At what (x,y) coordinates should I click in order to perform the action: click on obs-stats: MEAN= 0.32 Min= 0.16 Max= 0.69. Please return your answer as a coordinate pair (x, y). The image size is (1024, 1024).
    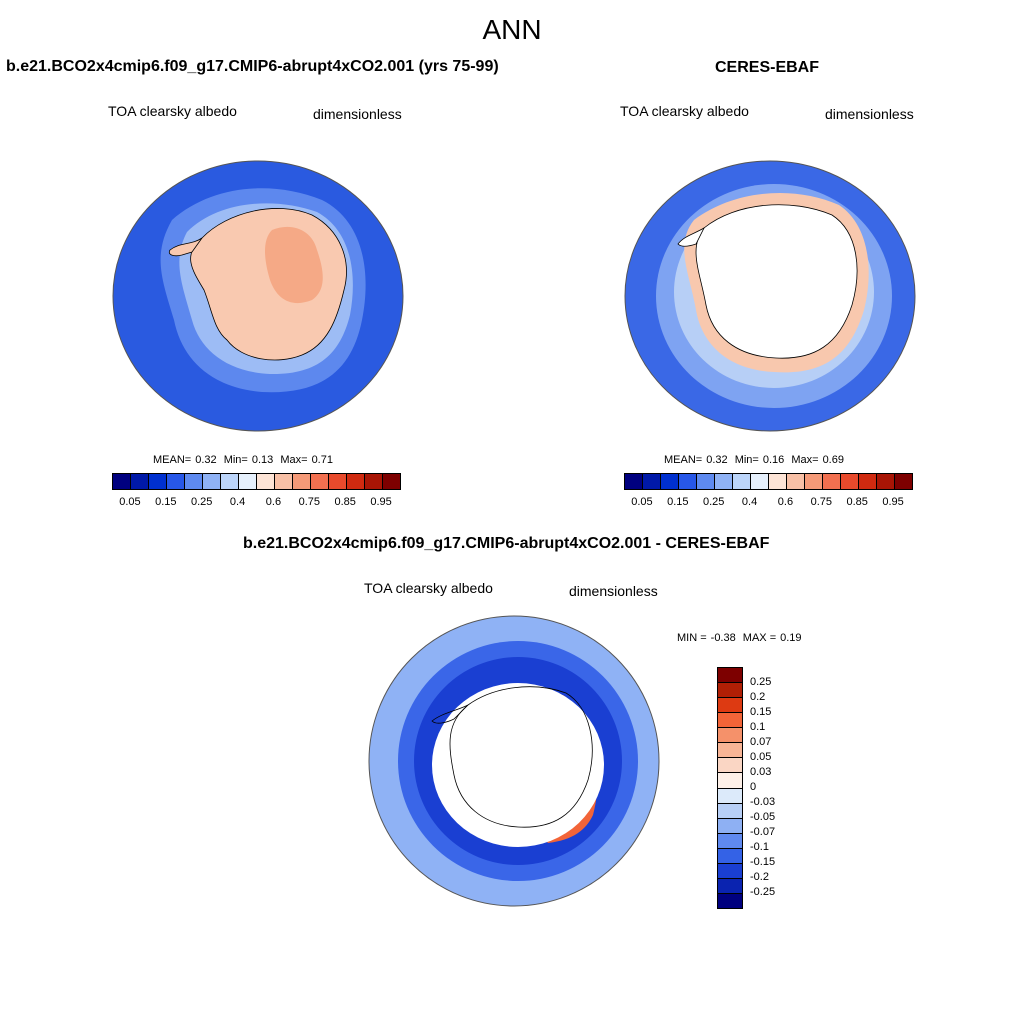
    Looking at the image, I should click on (754, 460).